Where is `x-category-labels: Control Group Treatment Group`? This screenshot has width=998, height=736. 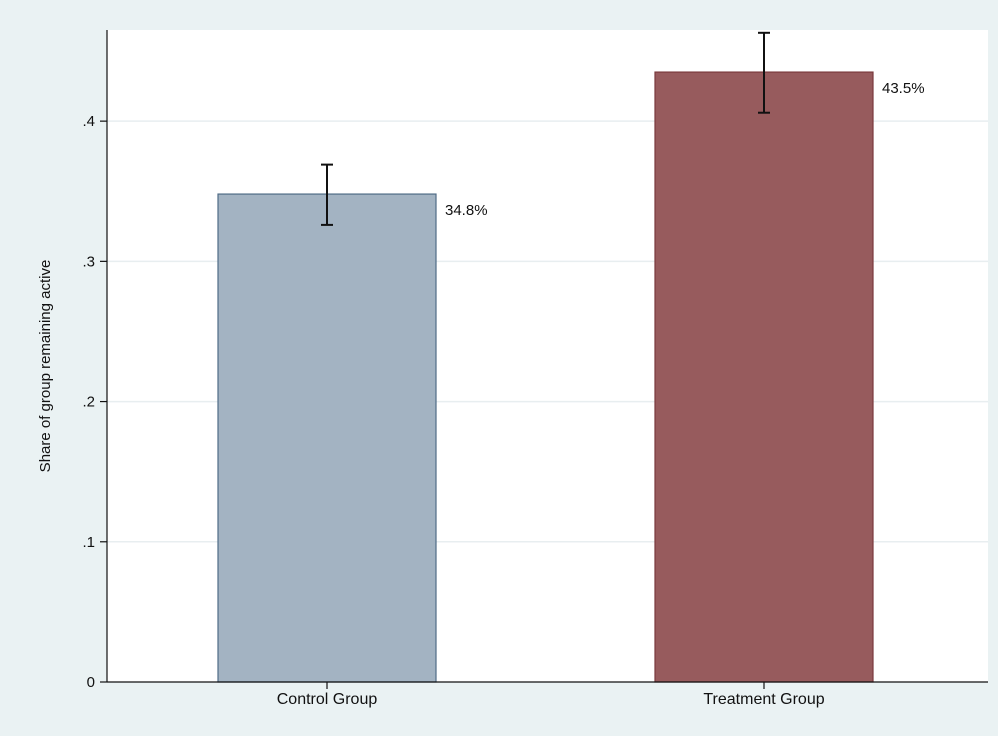 x-category-labels: Control Group Treatment Group is located at coordinates (551, 695).